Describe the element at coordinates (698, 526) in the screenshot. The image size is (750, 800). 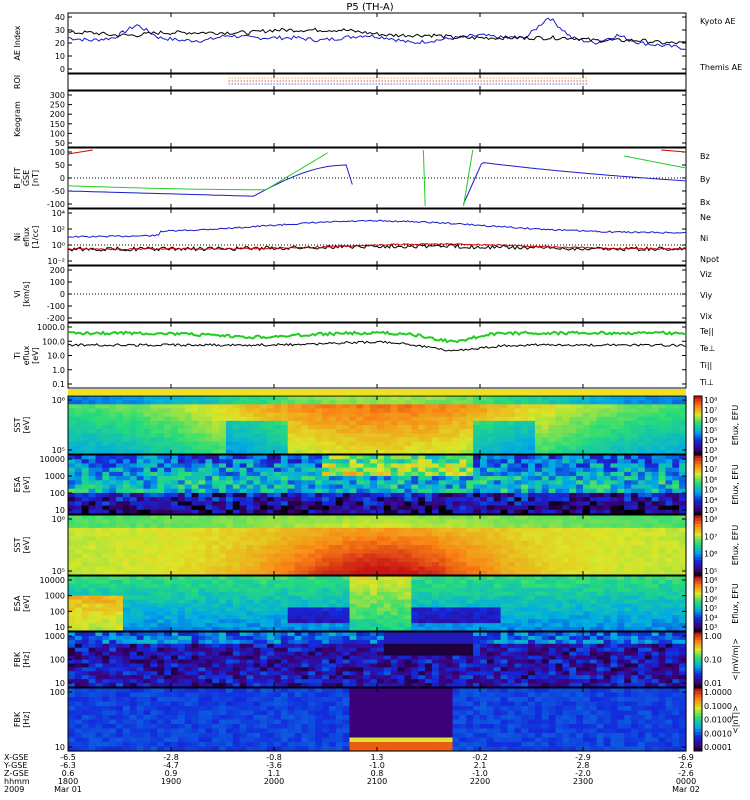
I see `sst_e-colorbar-cell` at that location.